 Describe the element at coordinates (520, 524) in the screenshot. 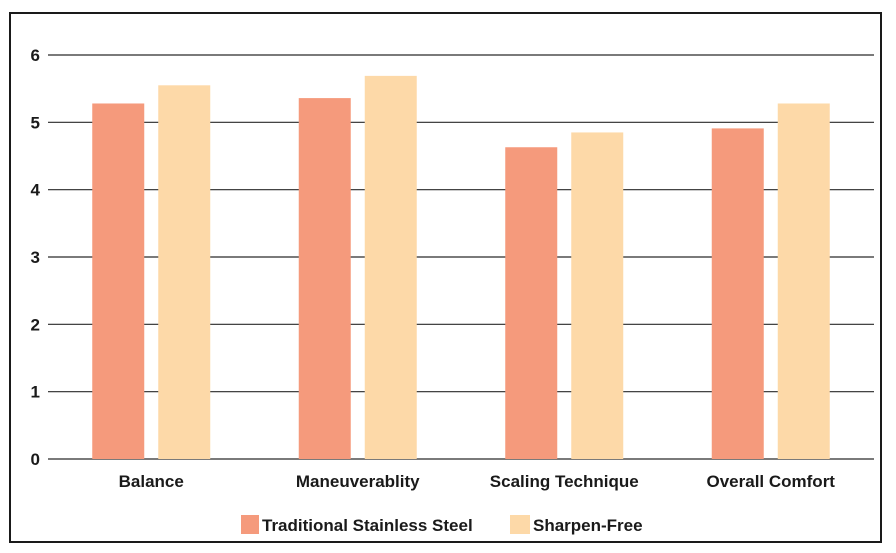

I see `legend-swatch-sharpen-free` at that location.